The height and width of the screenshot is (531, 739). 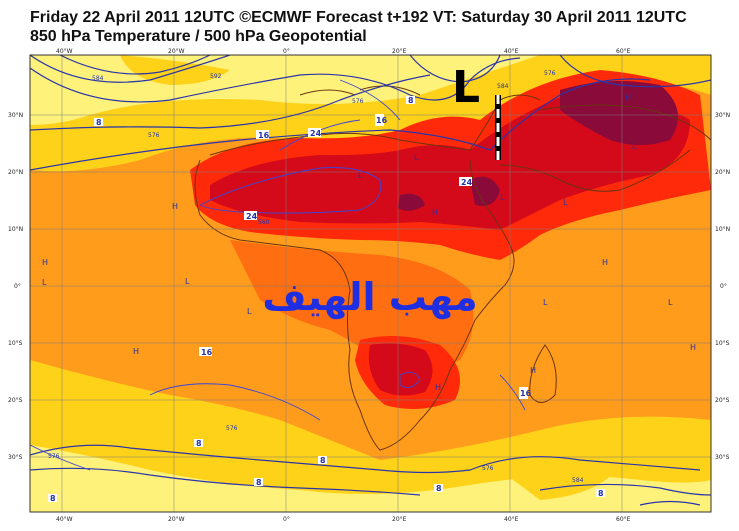 What do you see at coordinates (466, 87) in the screenshot?
I see `low-pressure-marker: L` at bounding box center [466, 87].